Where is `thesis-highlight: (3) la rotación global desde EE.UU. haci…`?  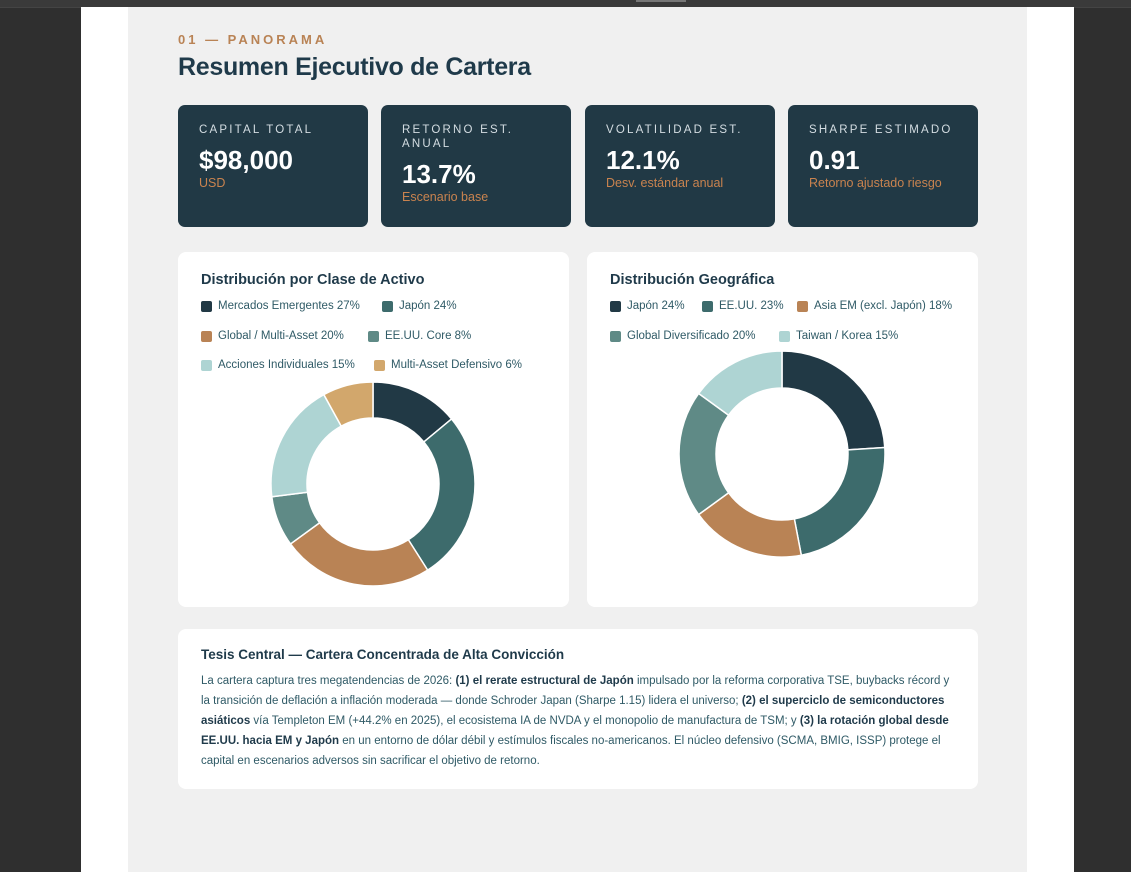 thesis-highlight: (3) la rotación global desde EE.UU. haci… is located at coordinates (575, 731).